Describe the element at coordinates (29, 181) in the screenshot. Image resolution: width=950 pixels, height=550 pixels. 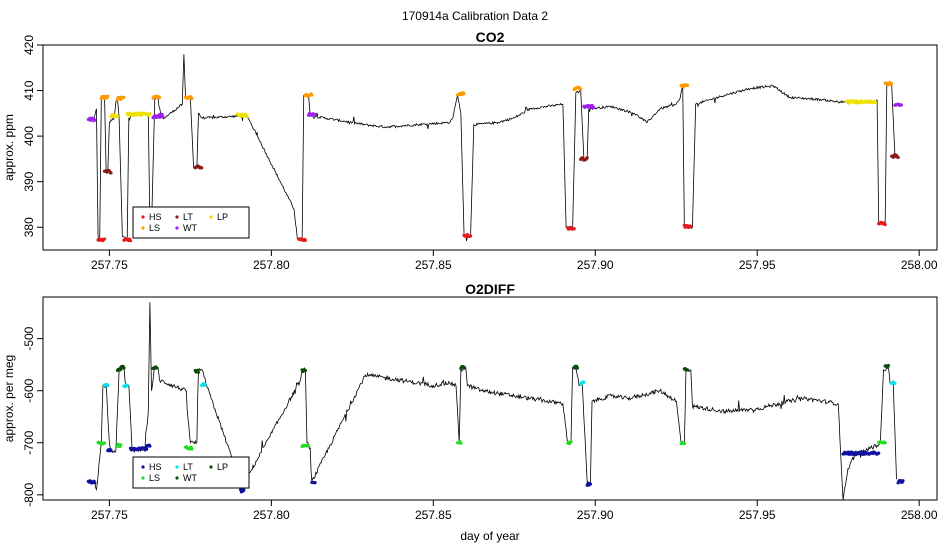
I see `y-tick-label: 390` at that location.